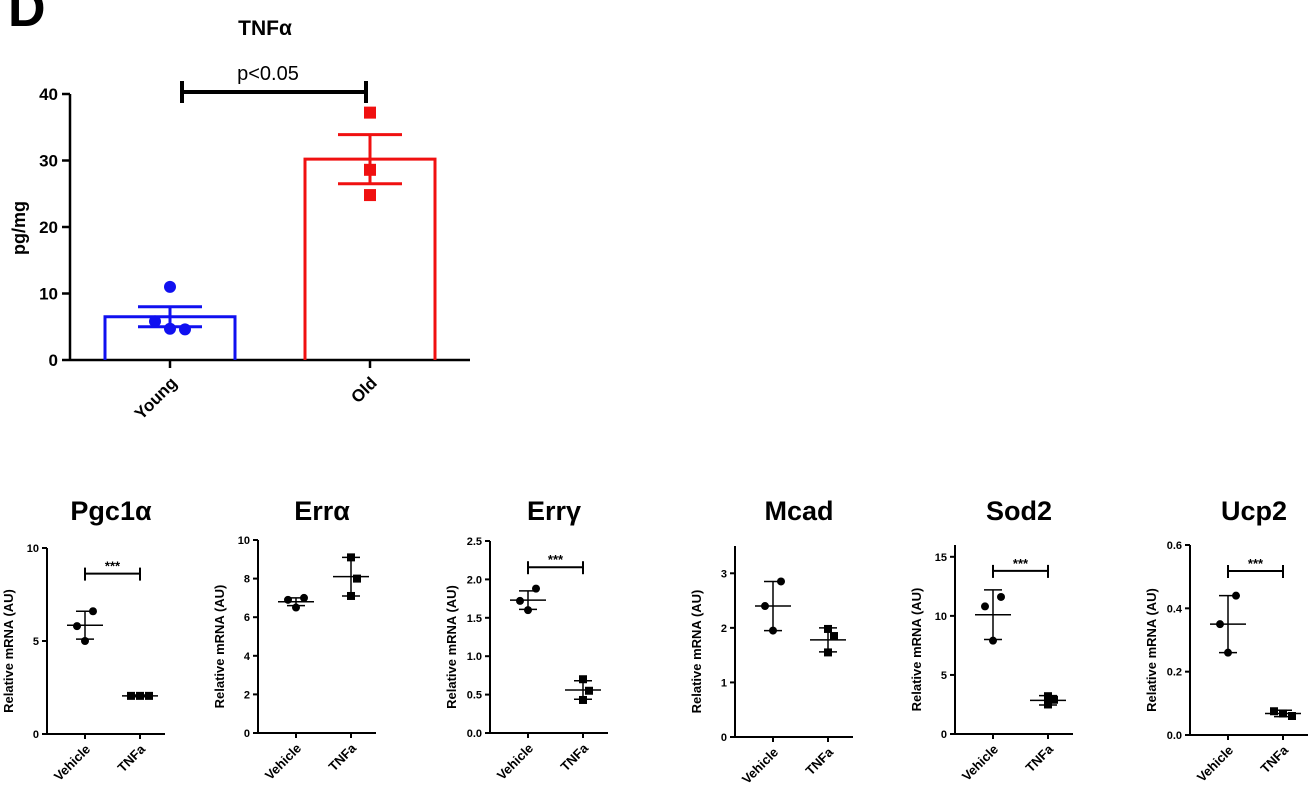 The width and height of the screenshot is (1310, 796). What do you see at coordinates (724, 683) in the screenshot?
I see `y-tick-label: 1` at bounding box center [724, 683].